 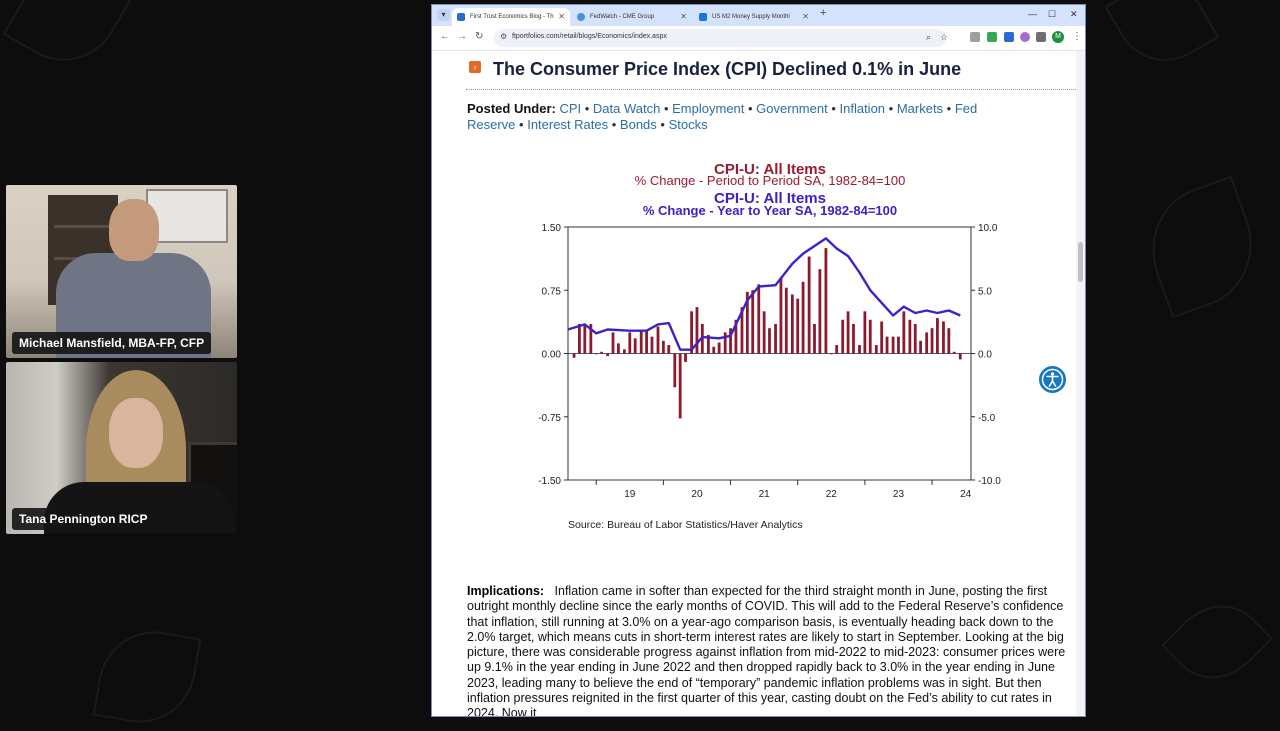 What do you see at coordinates (549, 481) in the screenshot?
I see `left-axis-tick-label: -1.50` at bounding box center [549, 481].